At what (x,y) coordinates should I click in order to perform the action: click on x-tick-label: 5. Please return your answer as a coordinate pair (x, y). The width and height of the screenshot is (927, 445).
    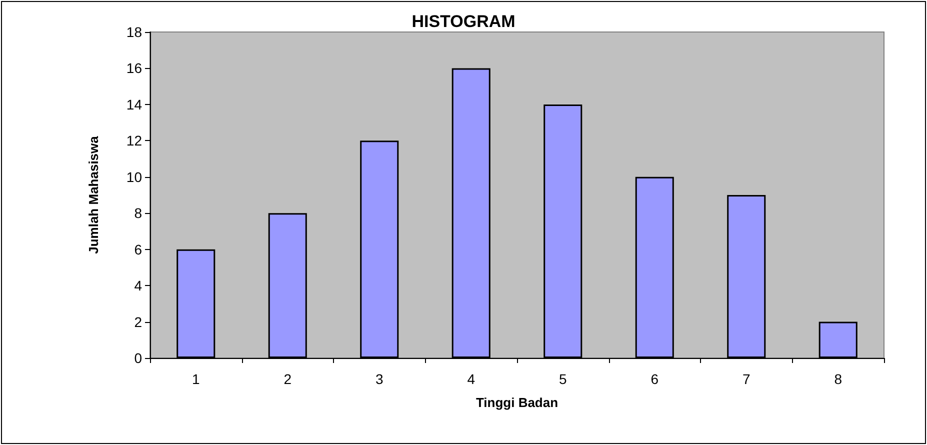
    Looking at the image, I should click on (562, 379).